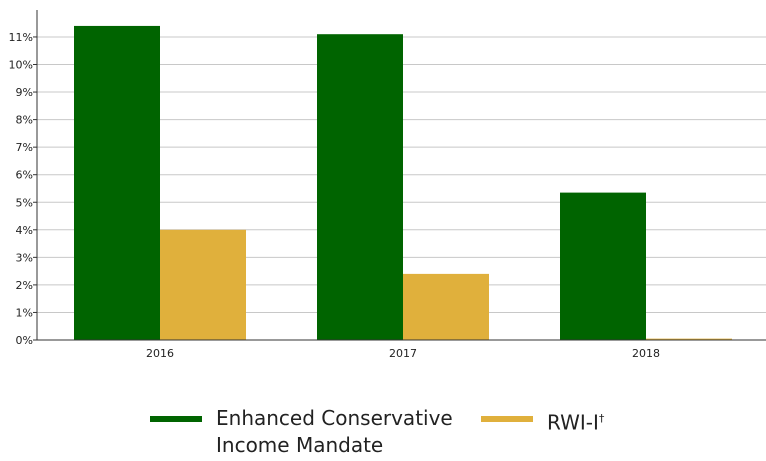  What do you see at coordinates (24, 230) in the screenshot?
I see `y-tick-label: 4%` at bounding box center [24, 230].